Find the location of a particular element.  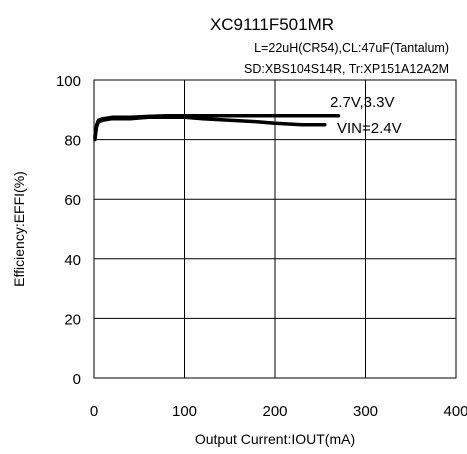

series-lines is located at coordinates (217, 128).